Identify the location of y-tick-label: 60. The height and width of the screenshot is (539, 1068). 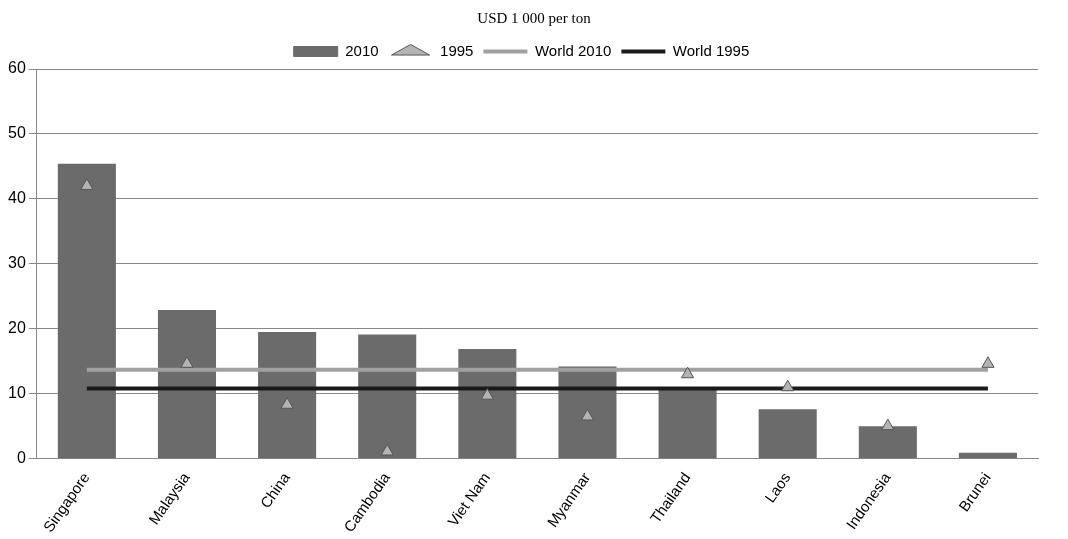
(17, 68).